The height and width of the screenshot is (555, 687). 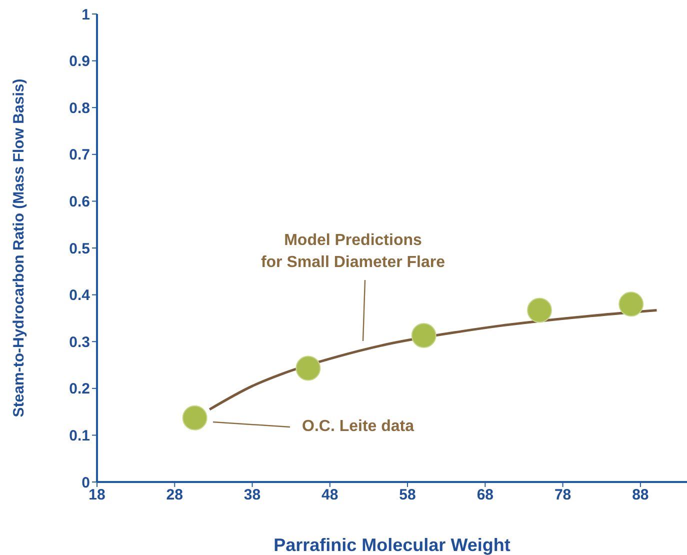 I want to click on annotation: Model Predictions for Small Diameter Flare, so click(x=353, y=251).